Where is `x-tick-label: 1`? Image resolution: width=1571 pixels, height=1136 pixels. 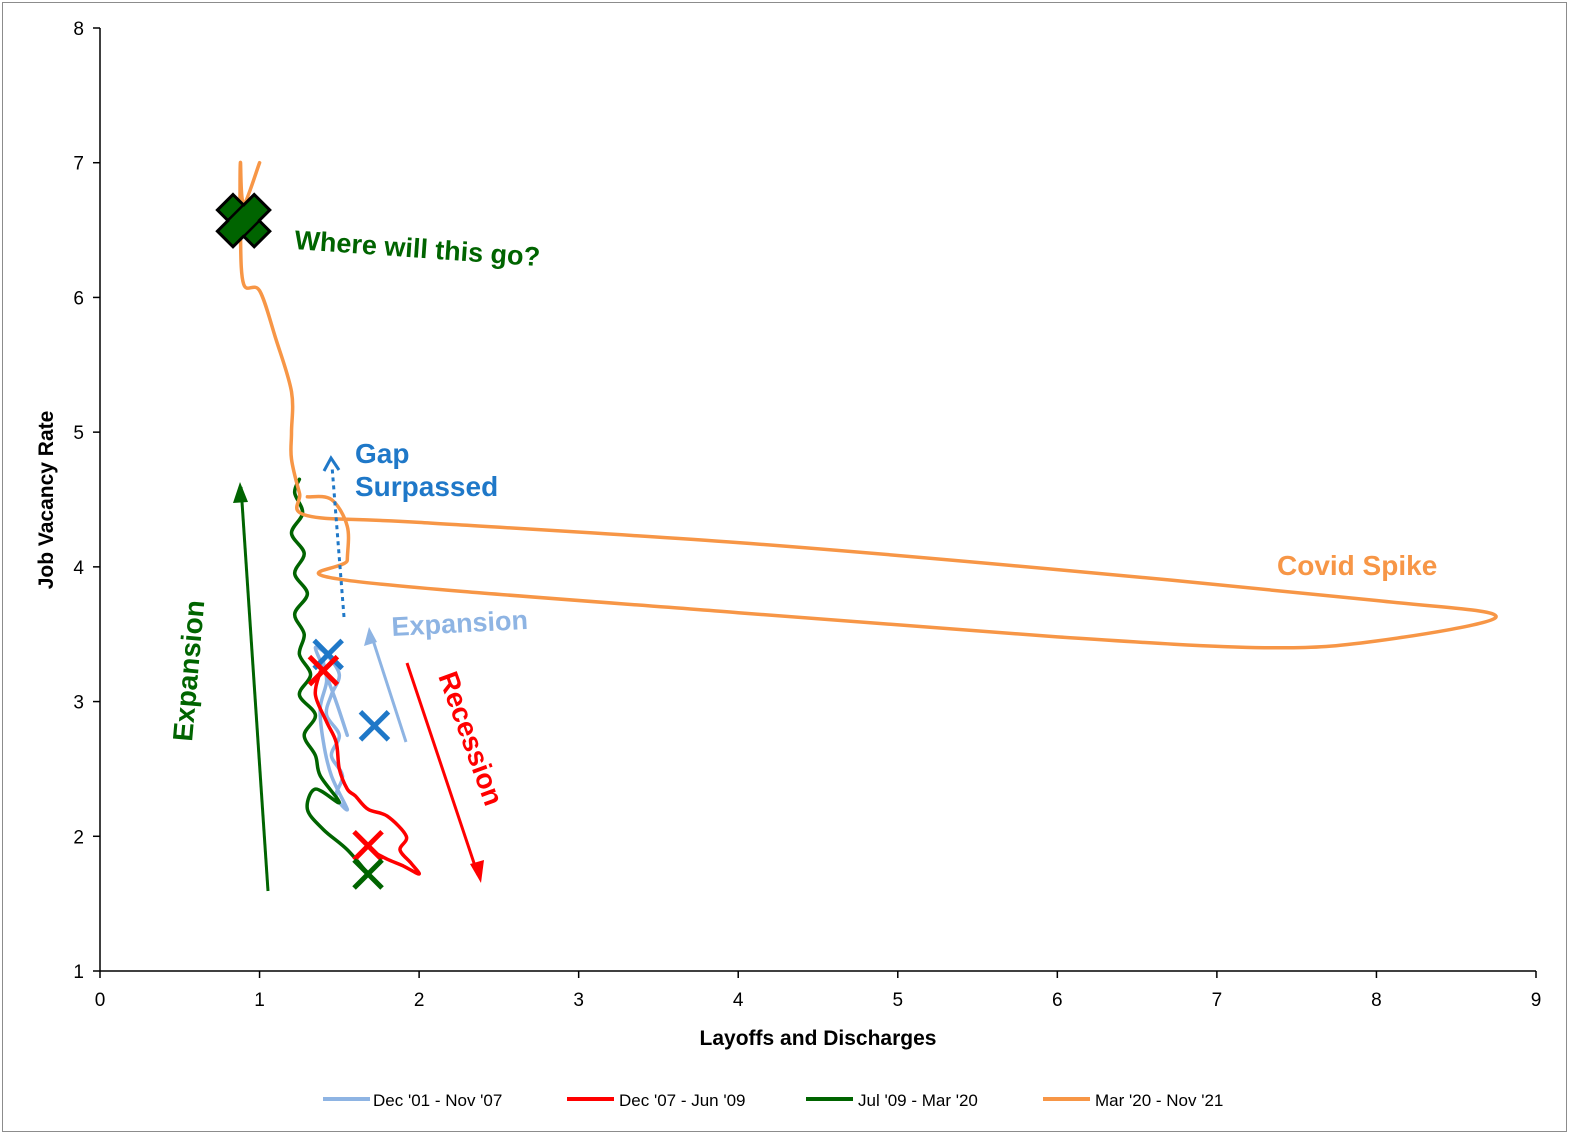
x-tick-label: 1 is located at coordinates (259, 1000).